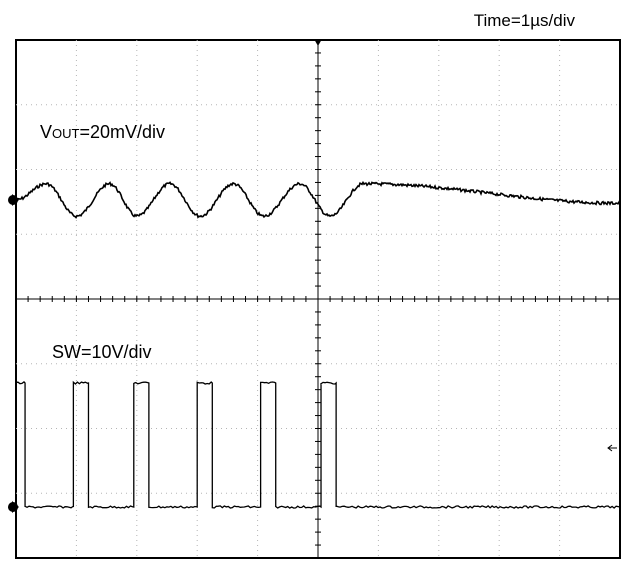 This screenshot has width=626, height=563. Describe the element at coordinates (525, 20) in the screenshot. I see `time-scale-label: Time=1µs/div` at that location.